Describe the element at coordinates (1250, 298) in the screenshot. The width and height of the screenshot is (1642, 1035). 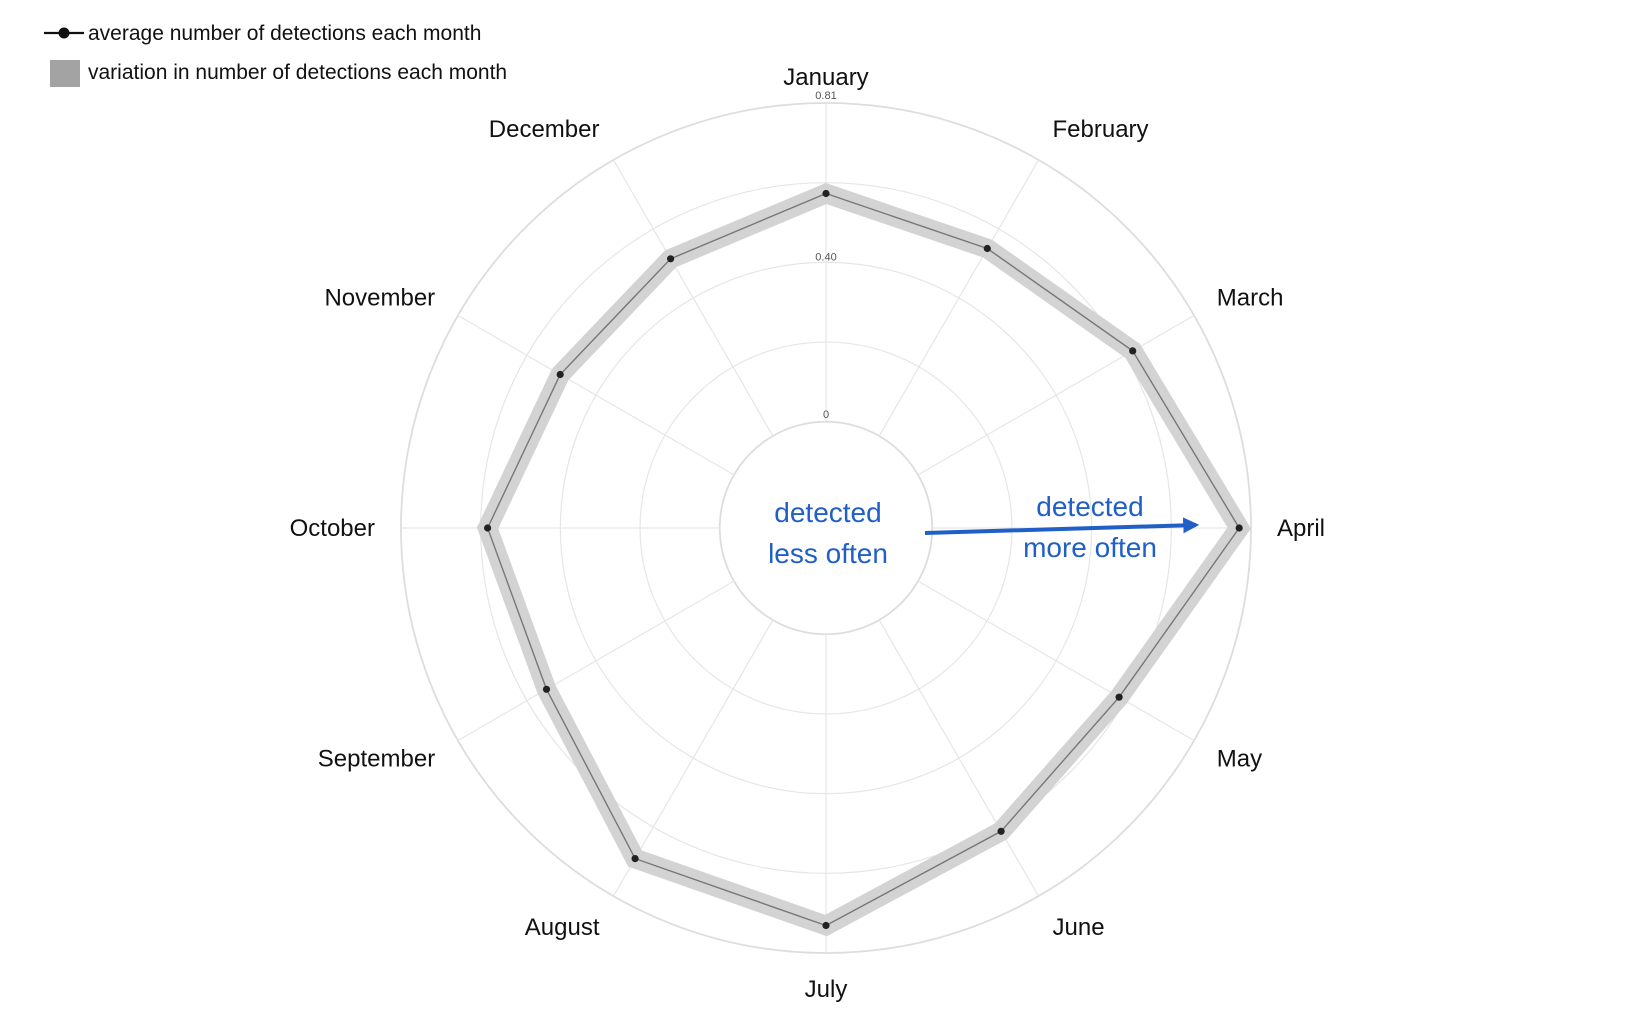
I see `month-label-march: March` at that location.